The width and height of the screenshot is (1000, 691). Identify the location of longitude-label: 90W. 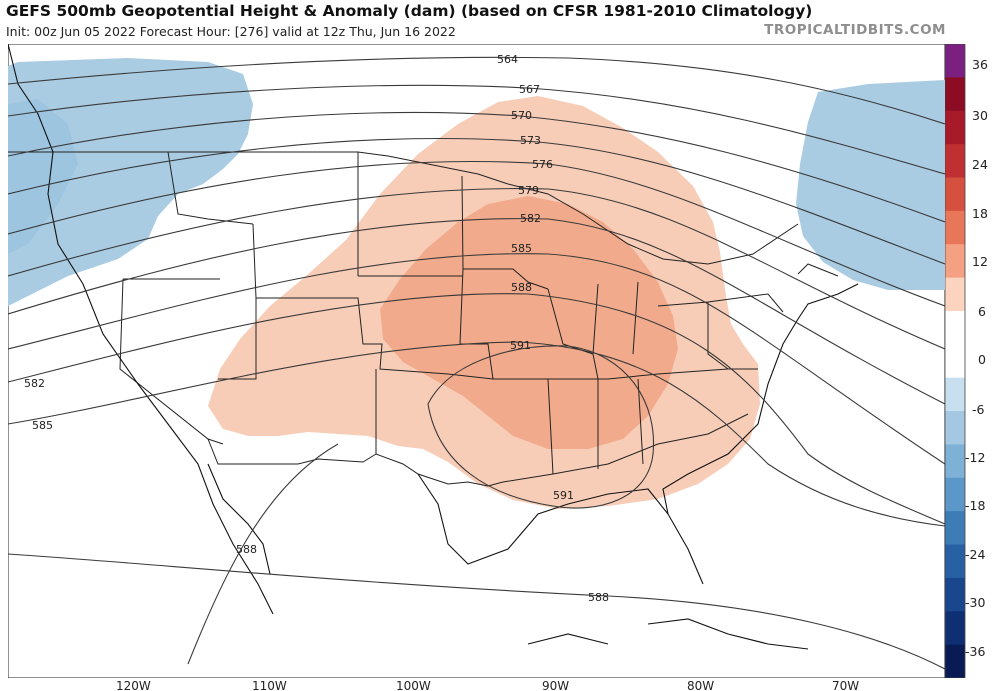
(555, 685).